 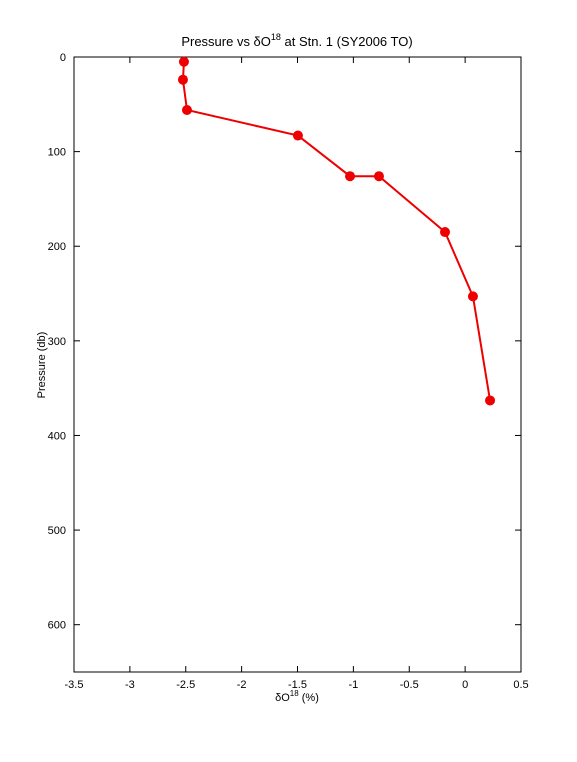 I want to click on y-tick-label: 600, so click(x=57, y=626).